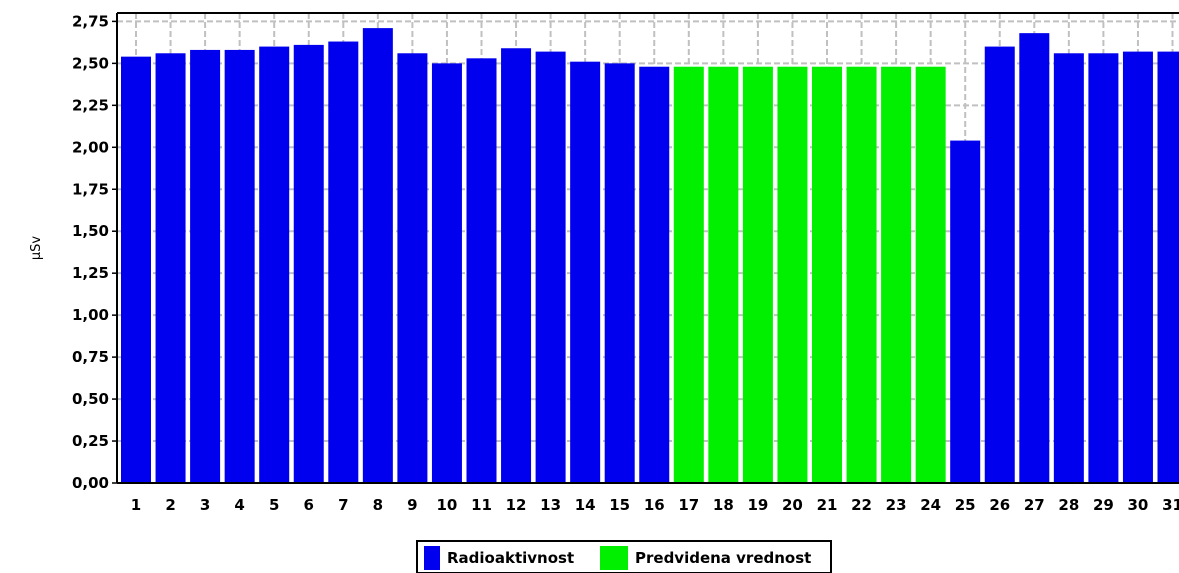  I want to click on x-tick-label: 24, so click(930, 505).